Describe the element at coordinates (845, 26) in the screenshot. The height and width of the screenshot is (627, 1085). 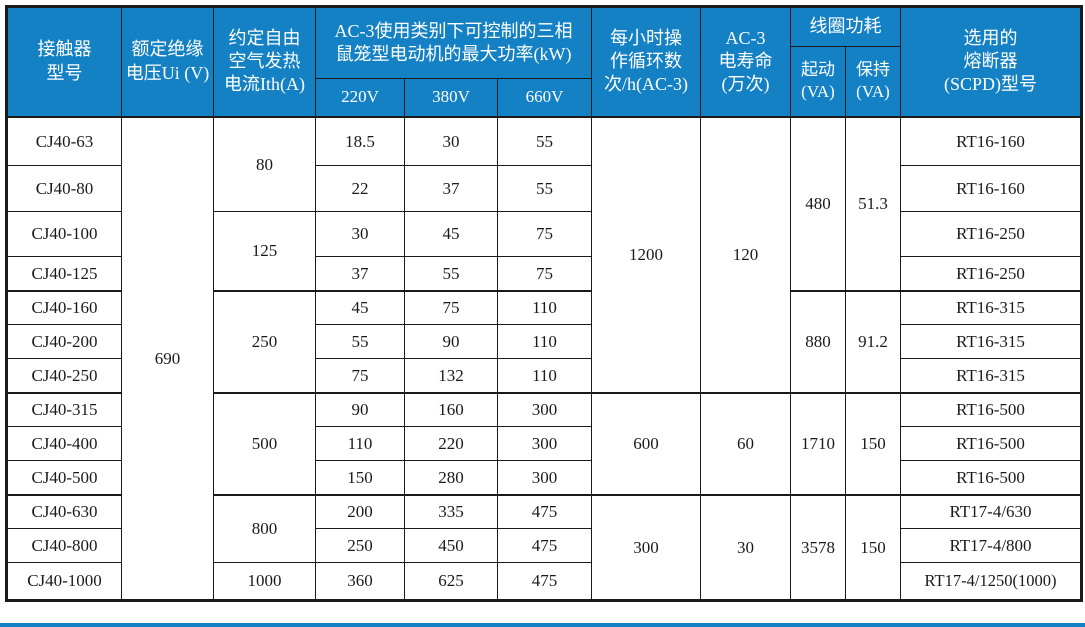
I see `header-coil-power-group: 线圈功耗` at that location.